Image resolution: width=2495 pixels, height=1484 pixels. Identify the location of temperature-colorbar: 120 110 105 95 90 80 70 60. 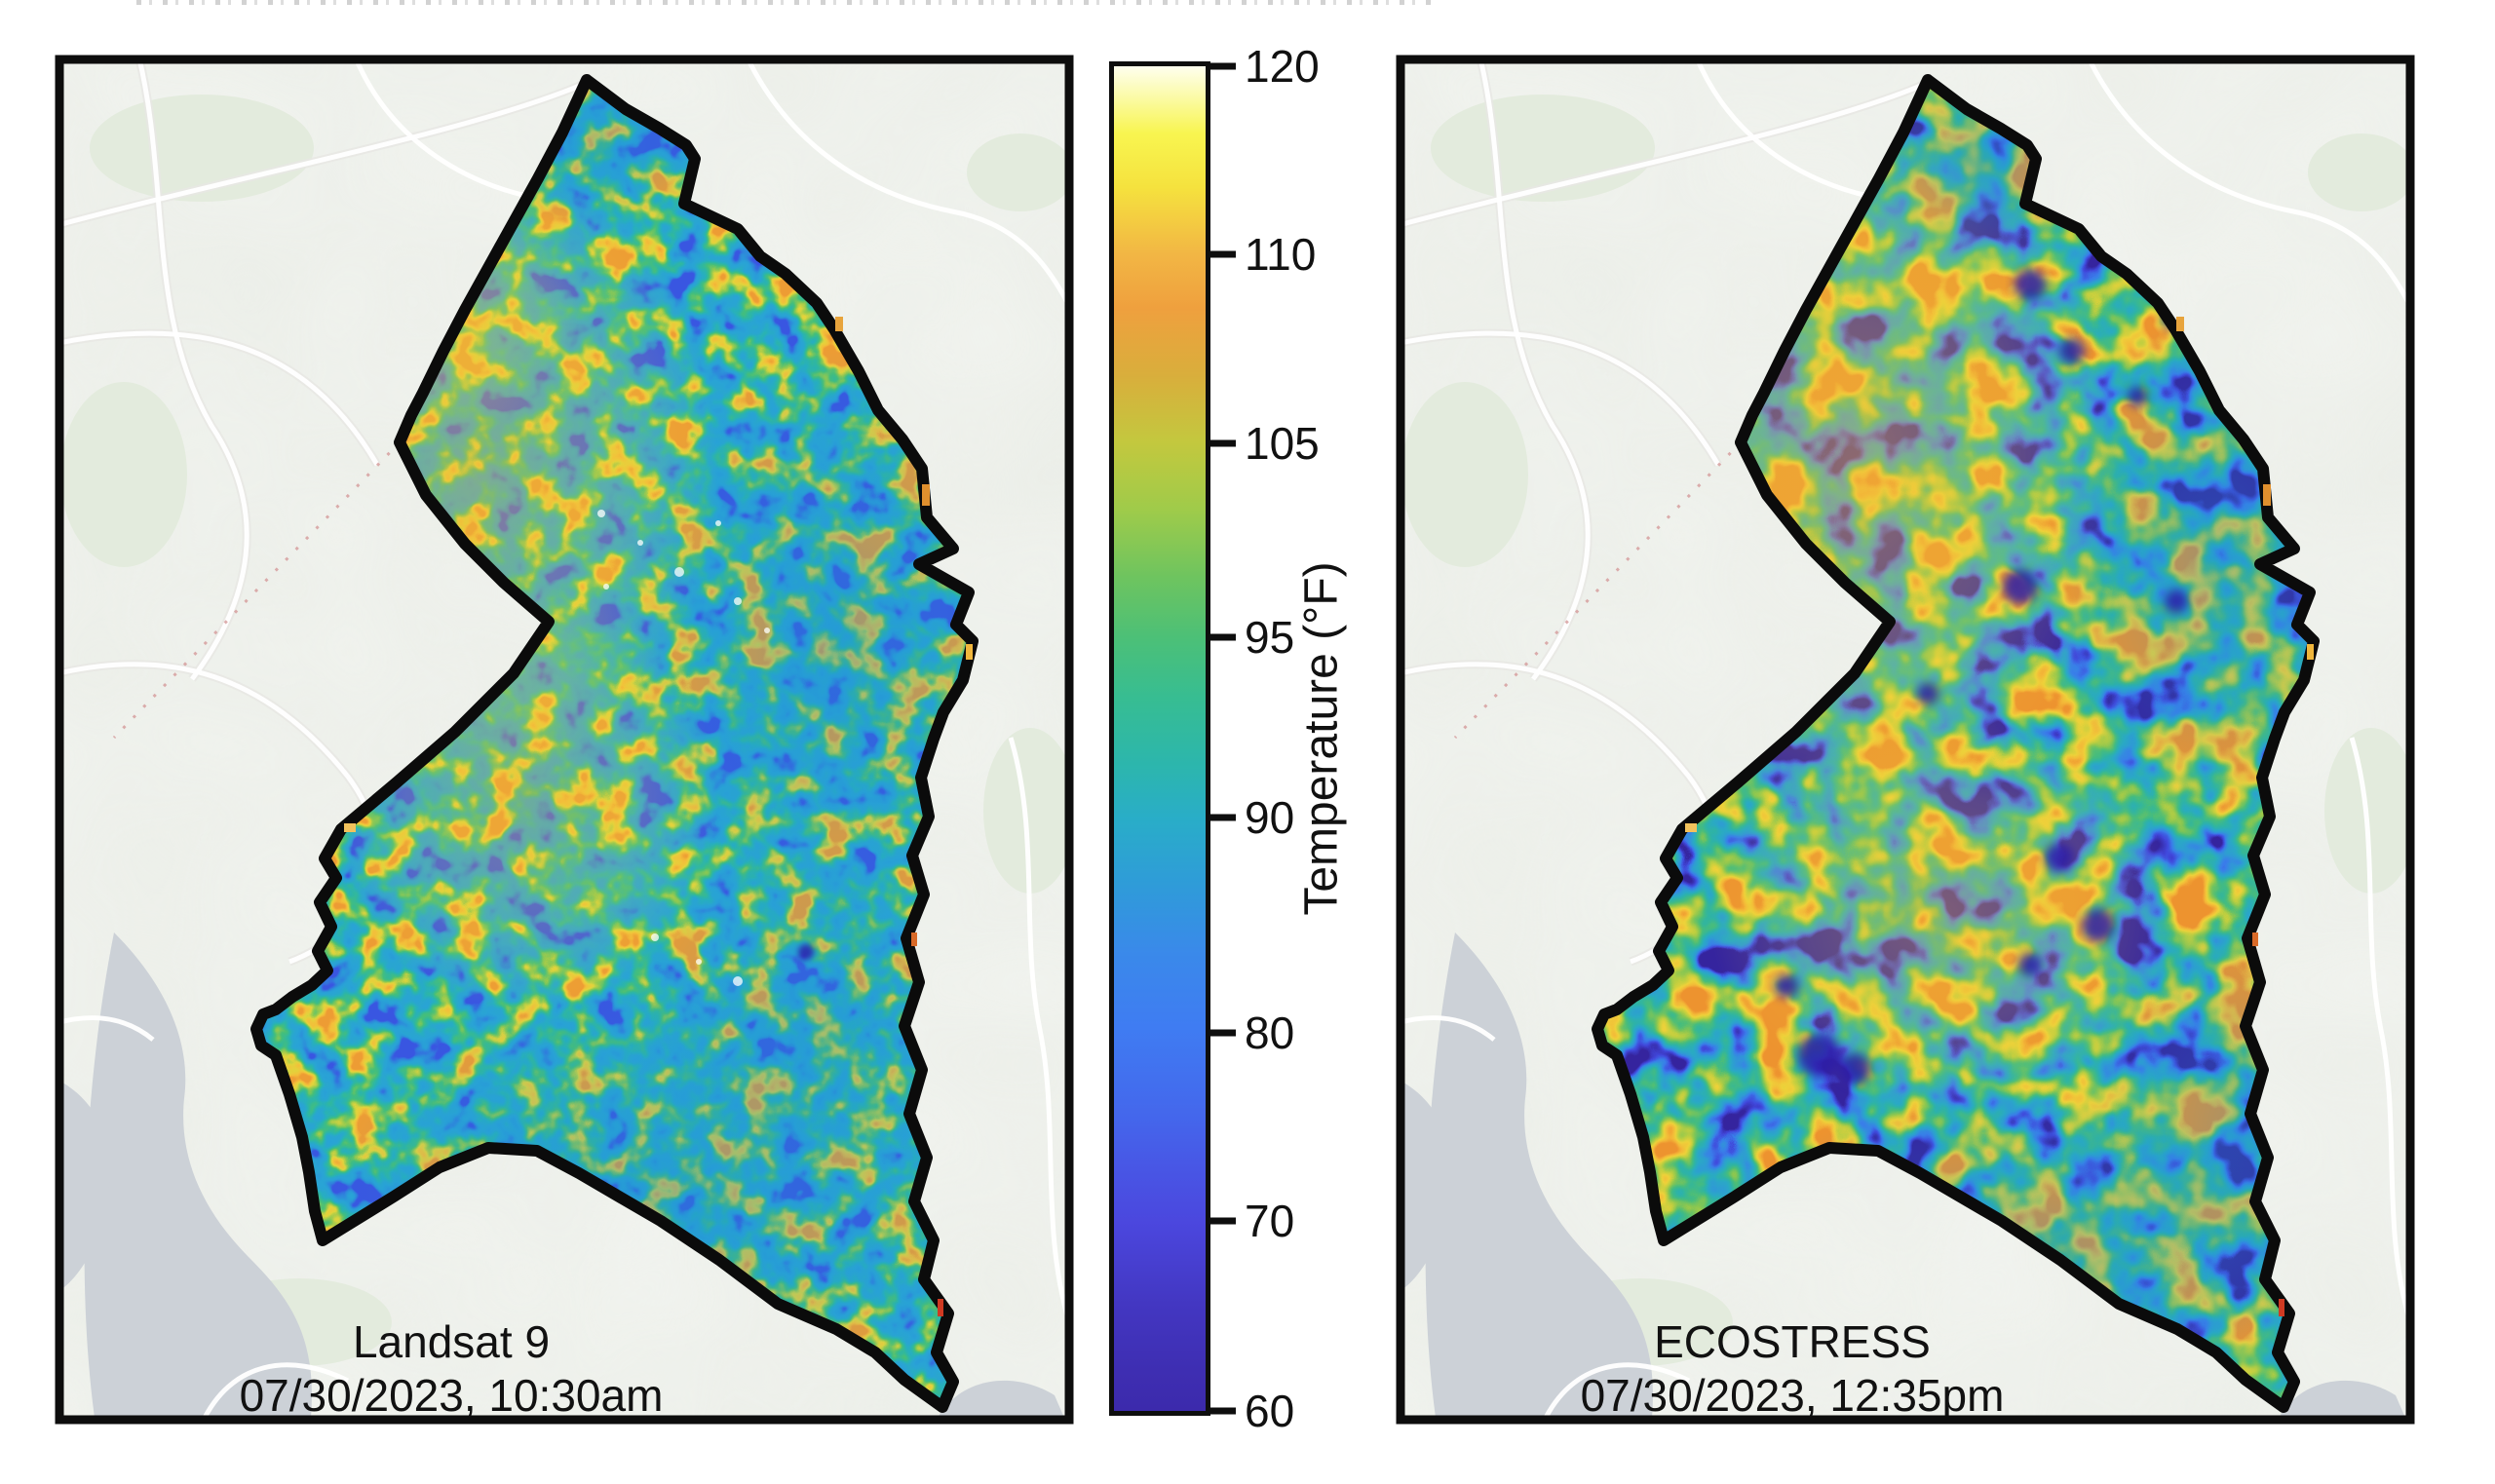
(1214, 738).